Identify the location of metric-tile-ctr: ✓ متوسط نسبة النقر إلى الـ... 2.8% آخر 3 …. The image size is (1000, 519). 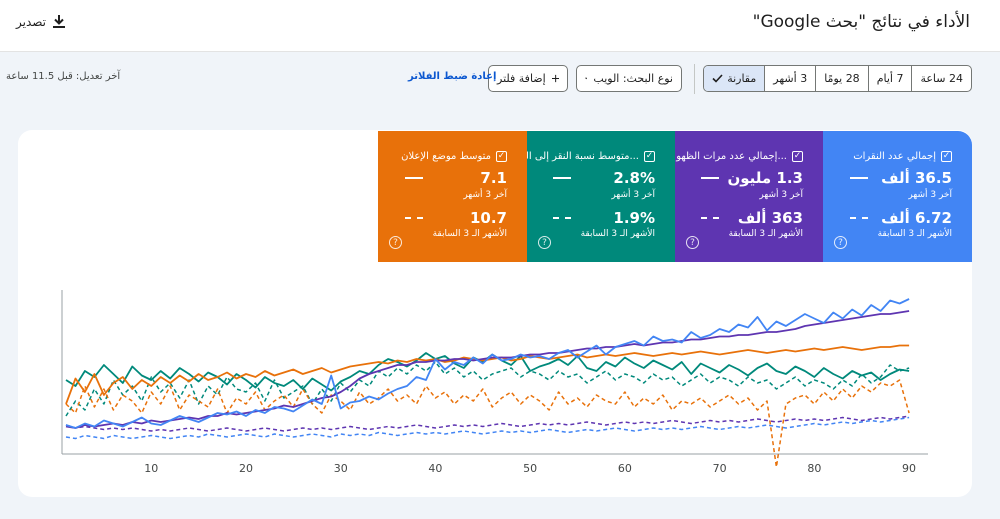
(599, 196).